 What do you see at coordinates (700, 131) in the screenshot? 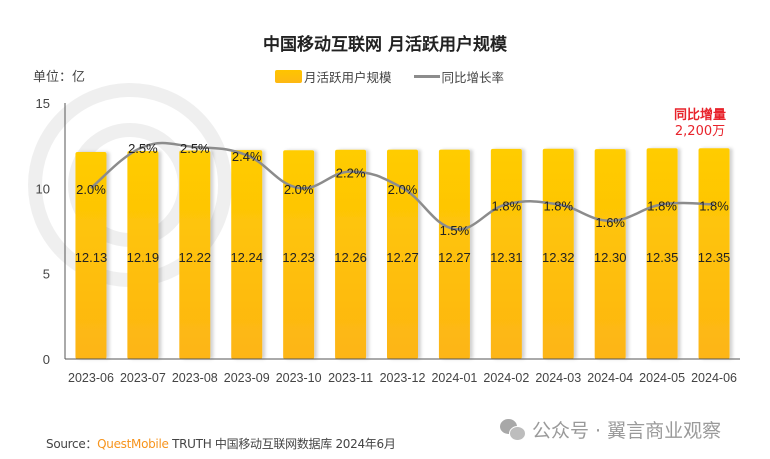
I see `annotation-value: 2,200万` at bounding box center [700, 131].